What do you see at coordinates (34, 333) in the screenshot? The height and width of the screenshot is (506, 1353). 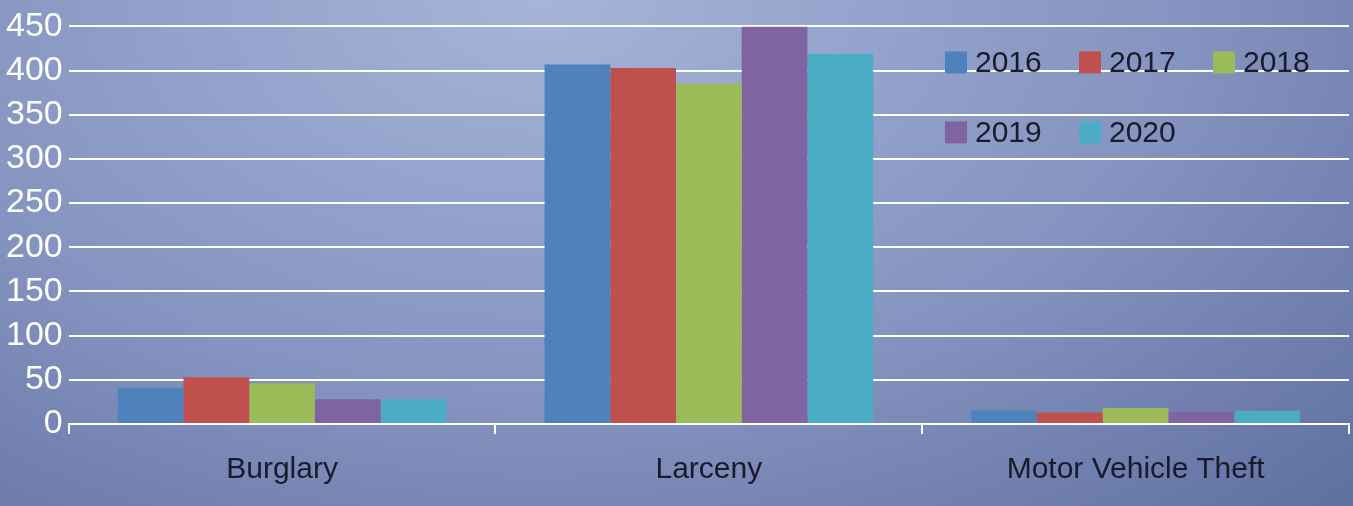 I see `y-tick-label: 100` at bounding box center [34, 333].